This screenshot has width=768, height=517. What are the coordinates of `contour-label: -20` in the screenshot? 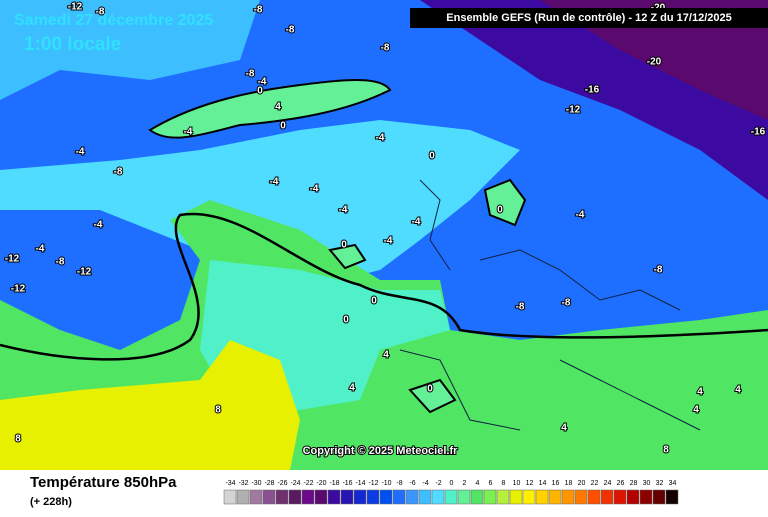 It's located at (654, 62).